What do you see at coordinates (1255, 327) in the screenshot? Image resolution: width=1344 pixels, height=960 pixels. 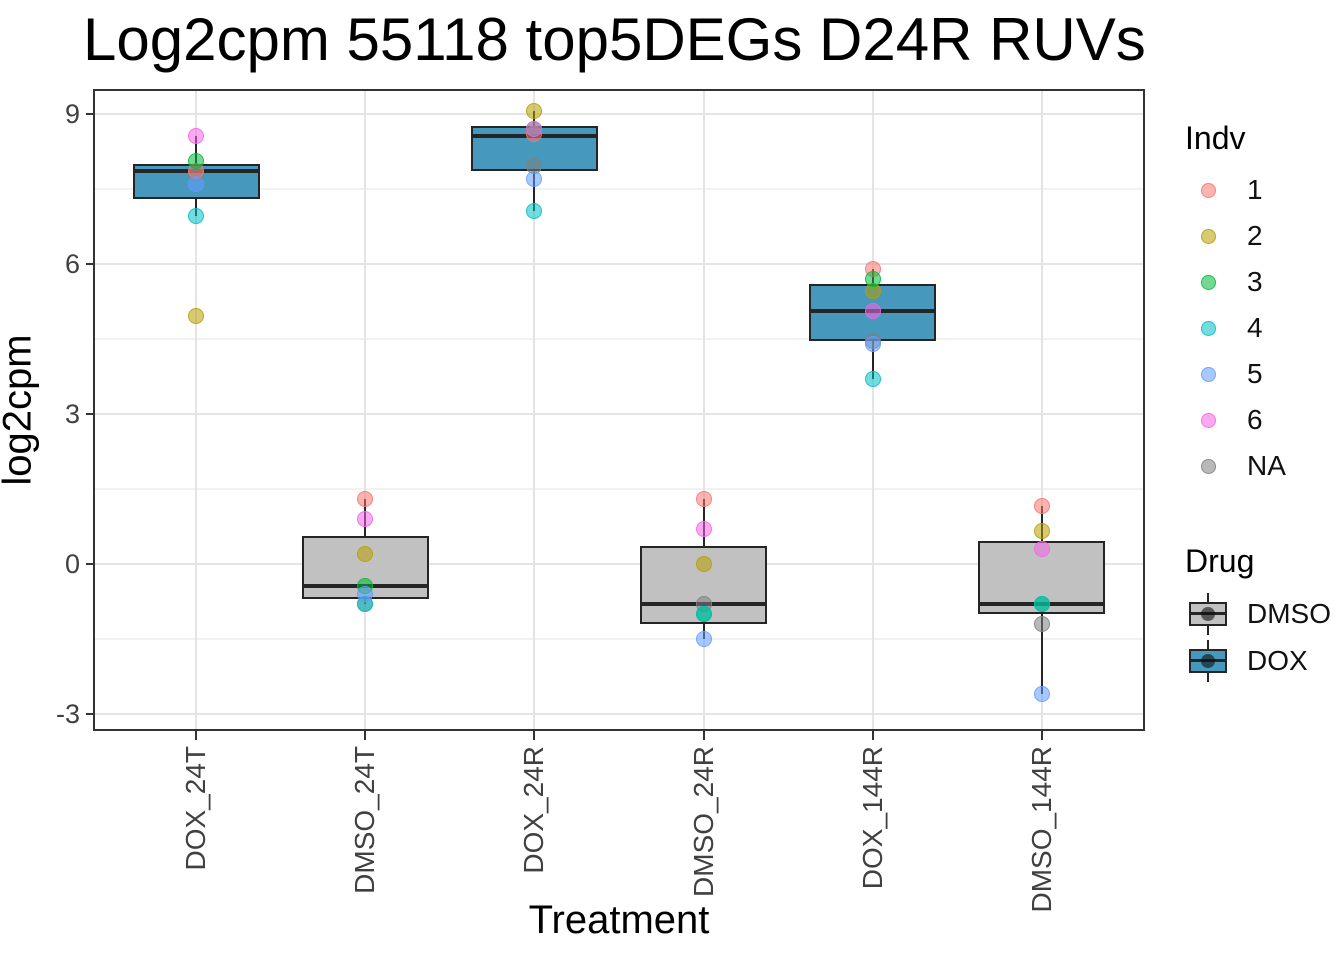 I see `legend-item-label: 4` at bounding box center [1255, 327].